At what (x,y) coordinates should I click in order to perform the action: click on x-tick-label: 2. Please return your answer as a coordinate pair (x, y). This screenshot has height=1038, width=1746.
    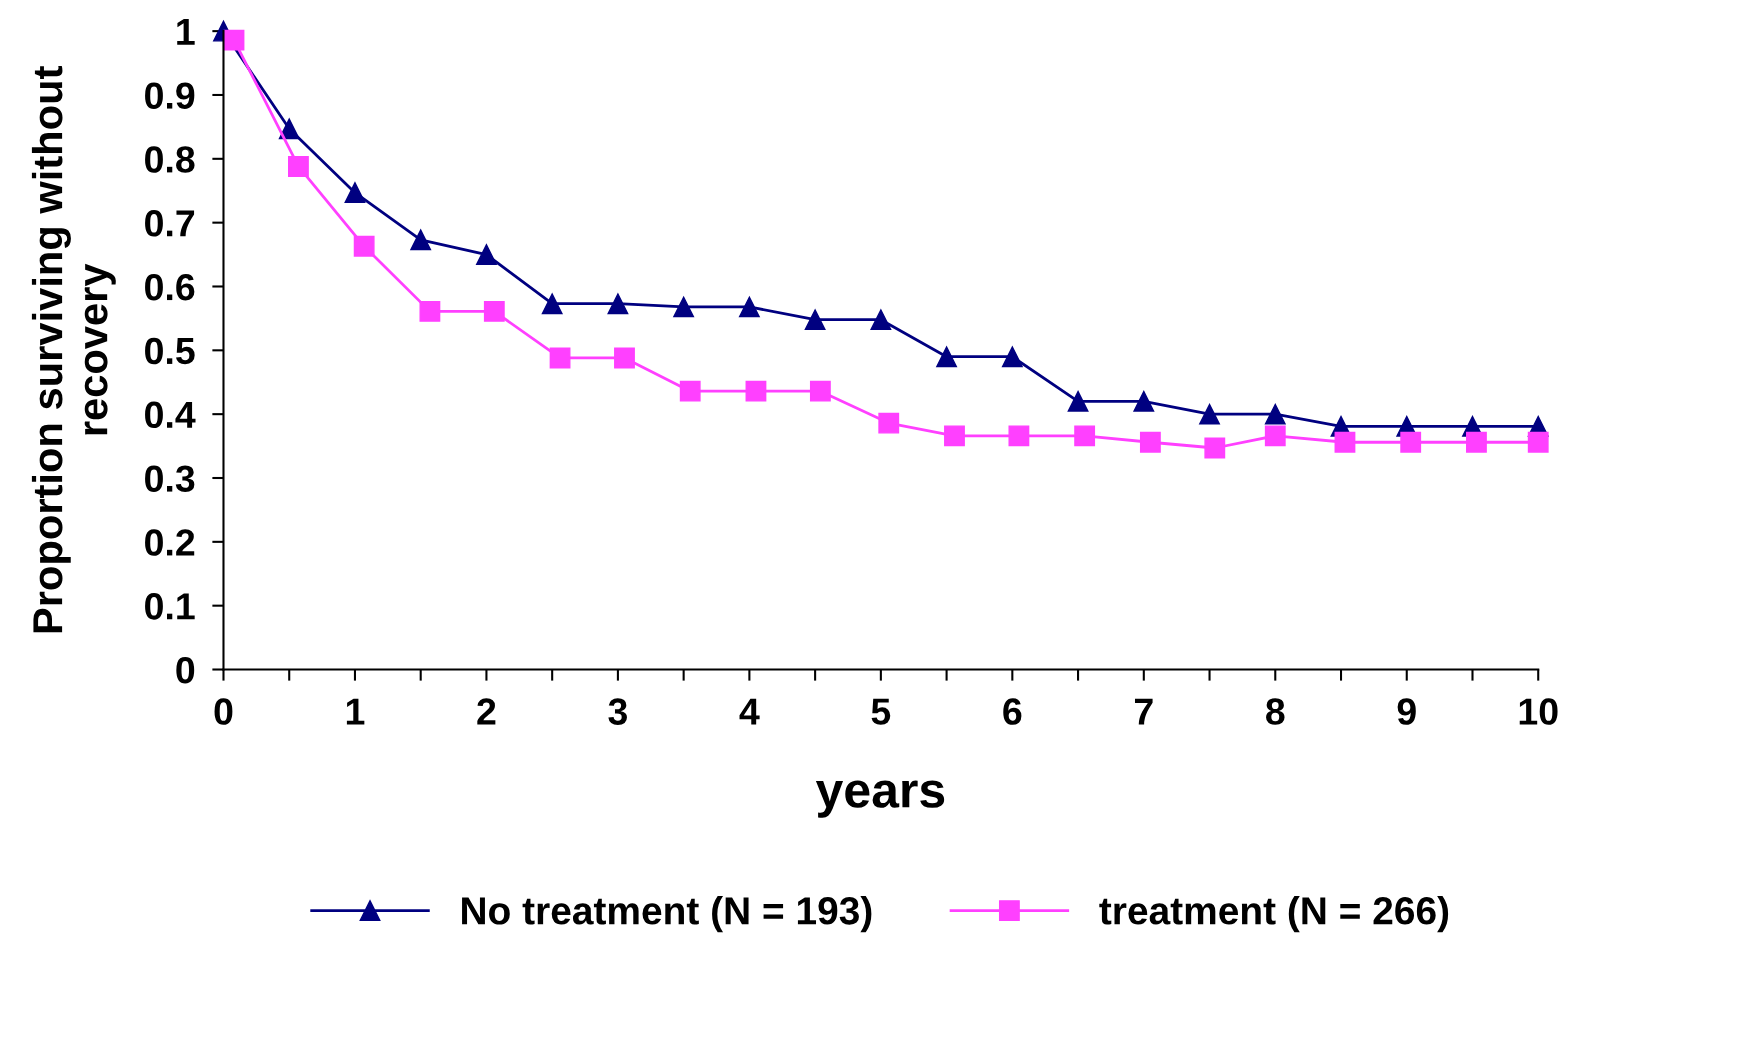
    Looking at the image, I should click on (486, 711).